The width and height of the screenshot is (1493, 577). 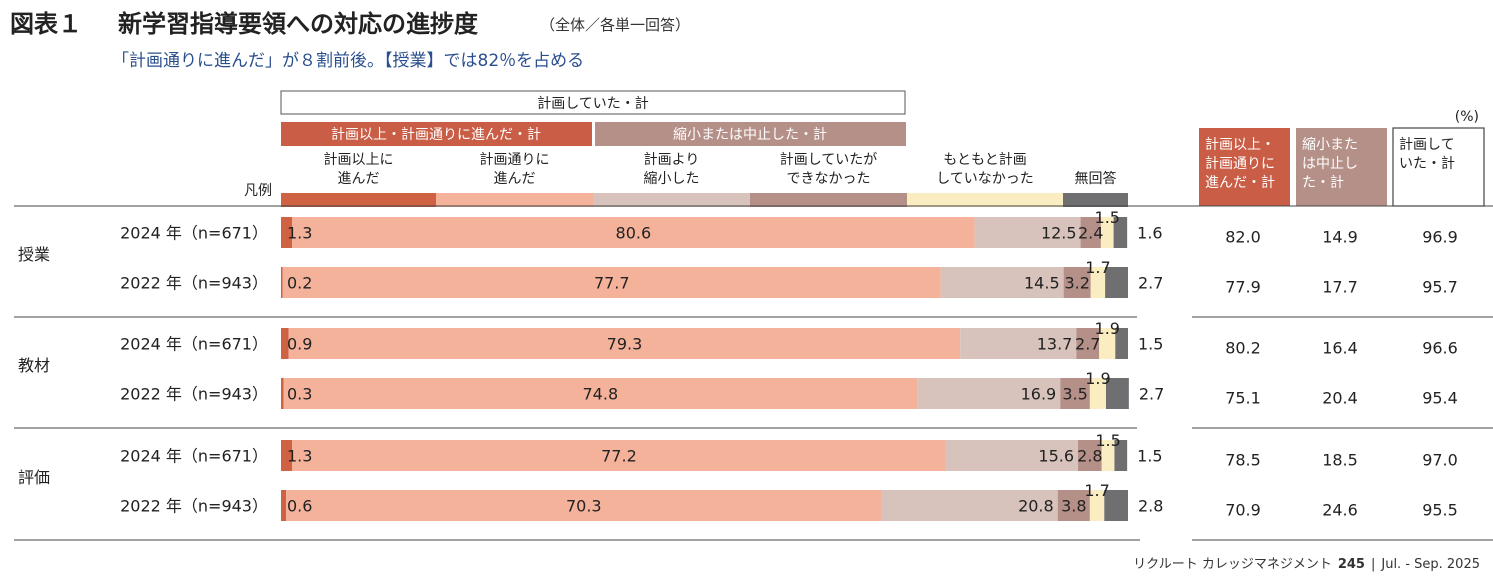 What do you see at coordinates (299, 283) in the screenshot?
I see `value-label-over: 0.2` at bounding box center [299, 283].